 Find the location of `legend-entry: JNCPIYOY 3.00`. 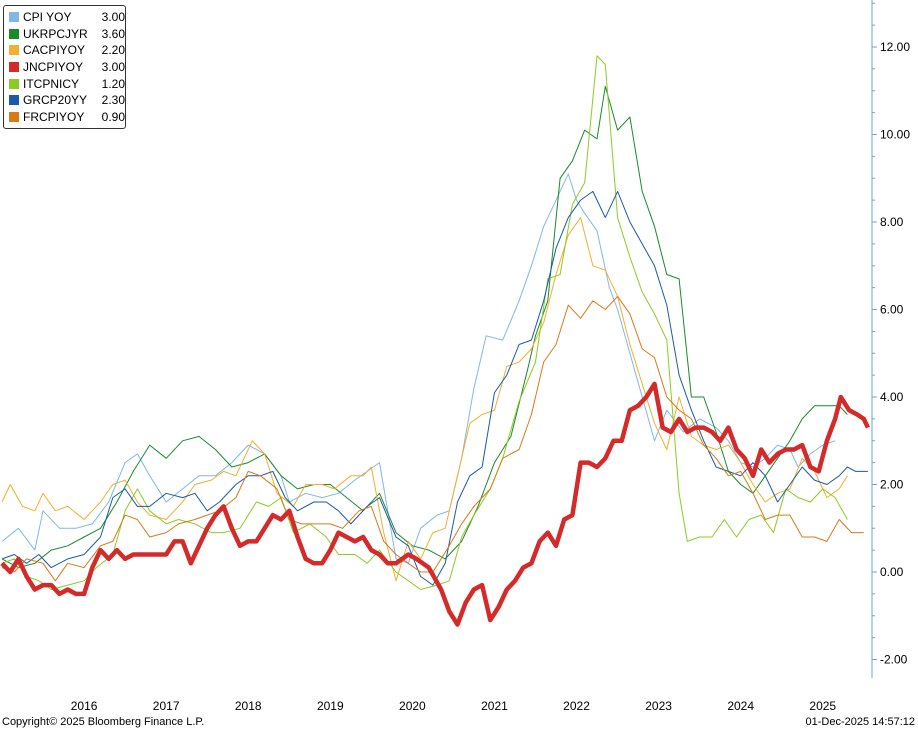

legend-entry: JNCPIYOY 3.00 is located at coordinates (67, 67).